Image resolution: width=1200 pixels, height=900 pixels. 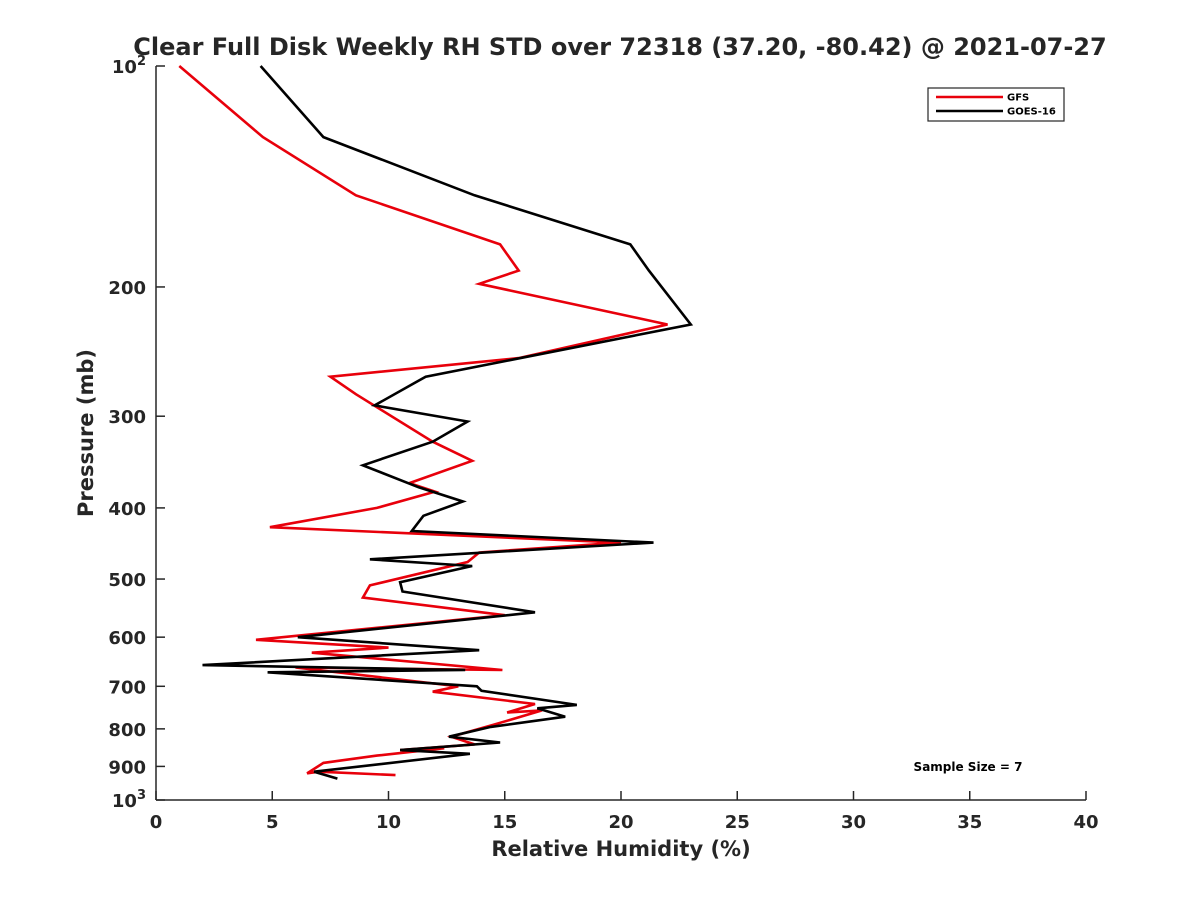 I want to click on y-tick-label: 10³, so click(x=129, y=800).